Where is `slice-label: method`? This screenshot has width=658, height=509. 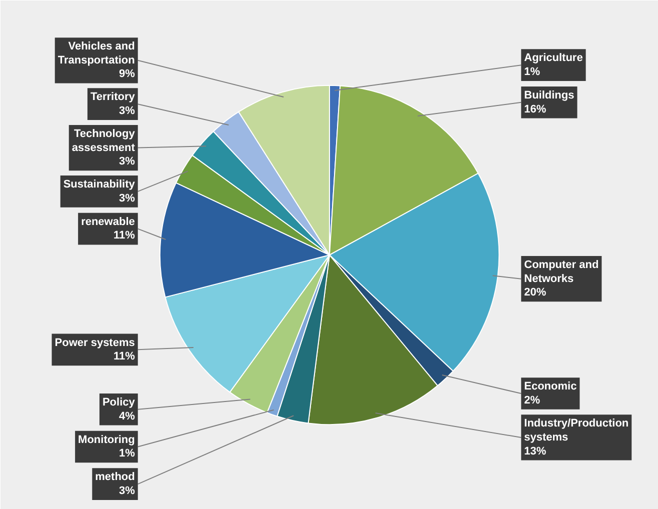
slice-label: method is located at coordinates (115, 477).